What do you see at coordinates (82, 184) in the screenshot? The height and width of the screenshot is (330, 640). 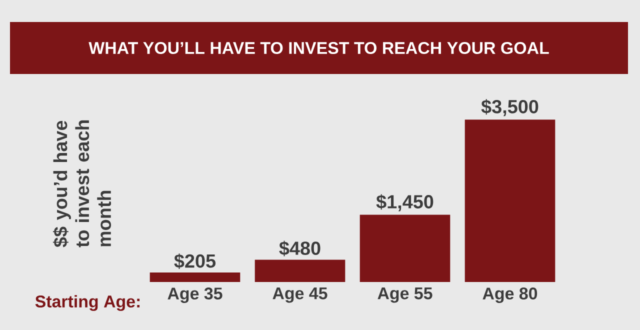 I see `y-axis-title: $$ you’d have to invest each month` at bounding box center [82, 184].